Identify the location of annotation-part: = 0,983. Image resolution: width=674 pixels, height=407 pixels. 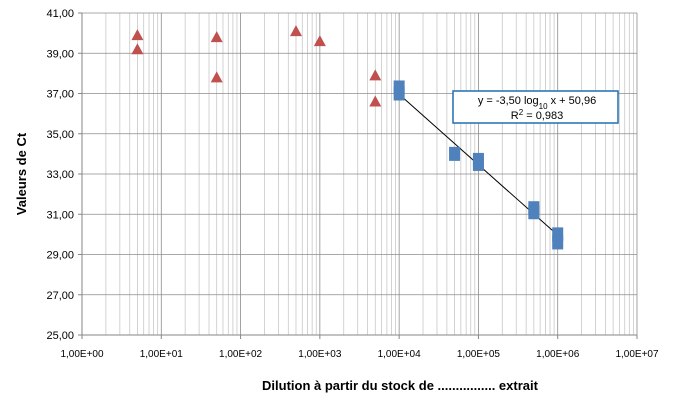
(543, 116).